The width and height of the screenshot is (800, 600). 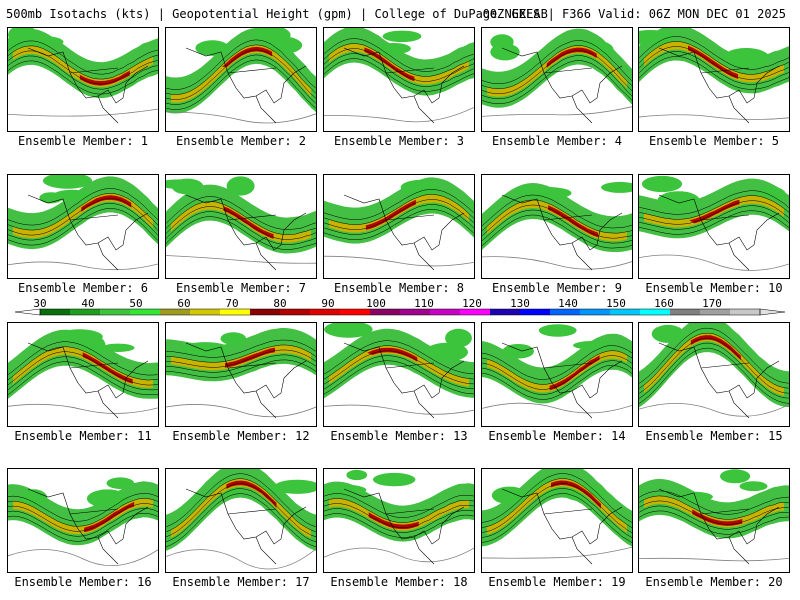 I want to click on colorbar-tick-label: 170, so click(x=712, y=303).